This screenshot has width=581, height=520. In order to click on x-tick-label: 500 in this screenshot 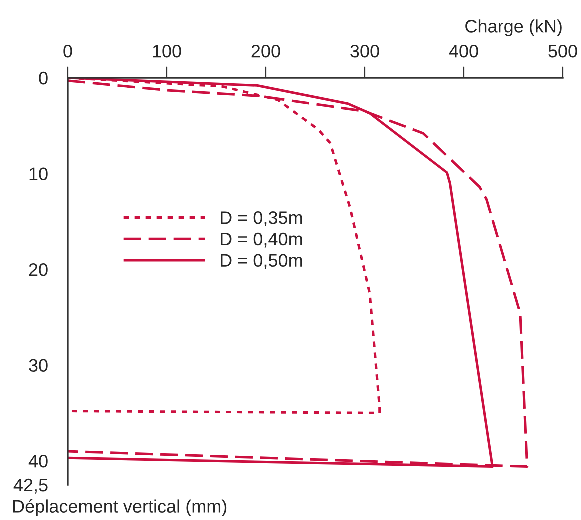, I will do `click(563, 51)`.